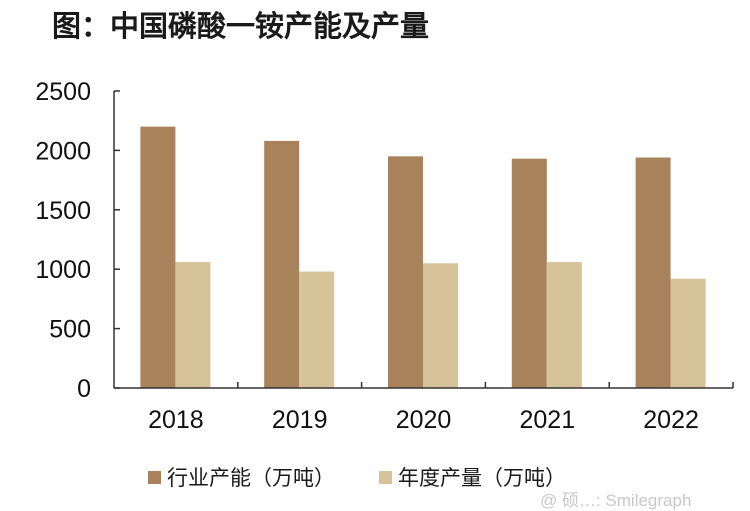 The height and width of the screenshot is (511, 750). Describe the element at coordinates (158, 257) in the screenshot. I see `bar-capacity-2018` at that location.